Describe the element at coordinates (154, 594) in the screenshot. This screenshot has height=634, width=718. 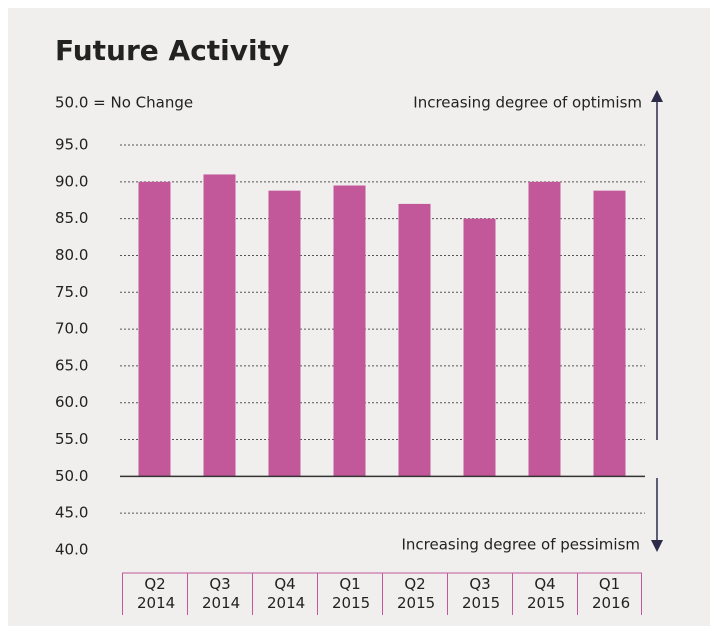
I see `x-tick-label: Q2 2014` at that location.